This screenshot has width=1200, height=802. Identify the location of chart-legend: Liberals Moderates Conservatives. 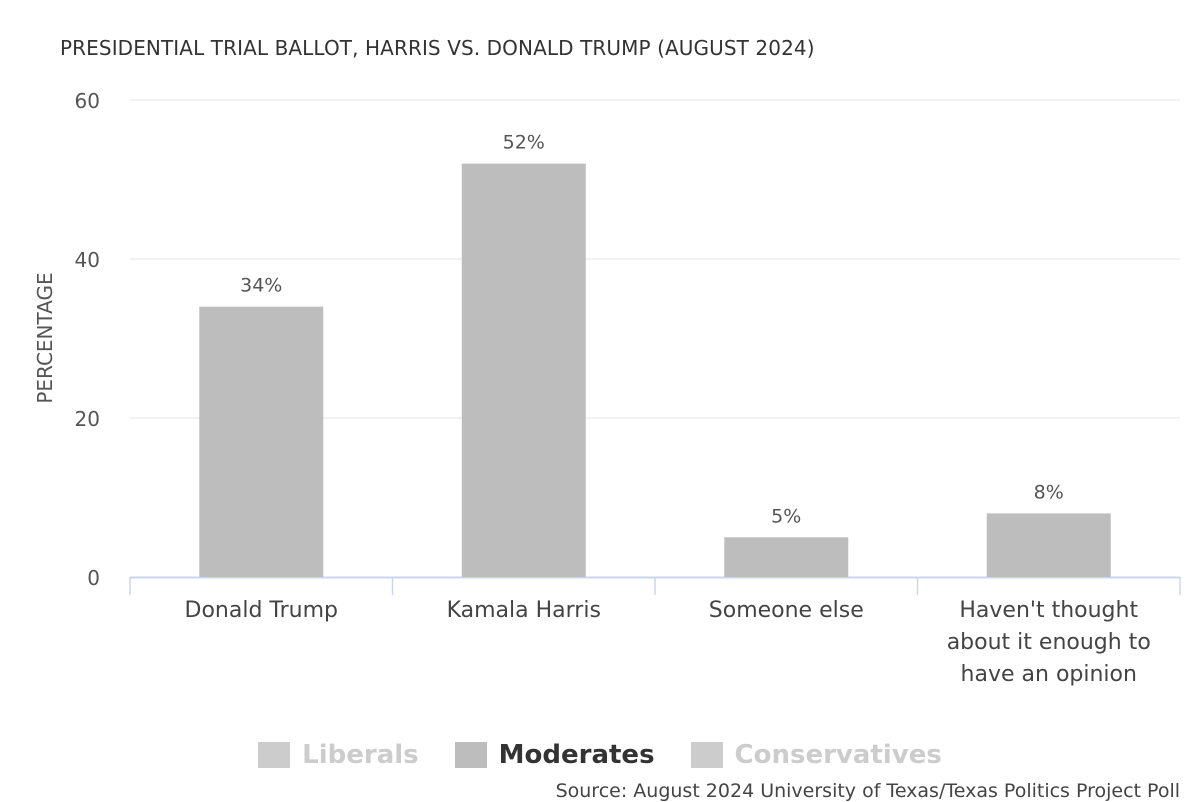
(600, 755).